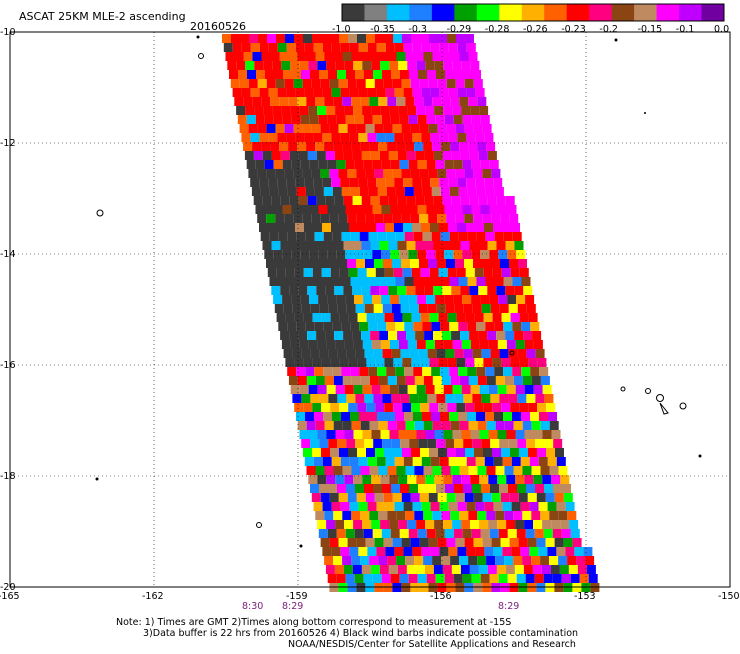  Describe the element at coordinates (608, 29) in the screenshot. I see `colorbar-label: -0.2` at that location.